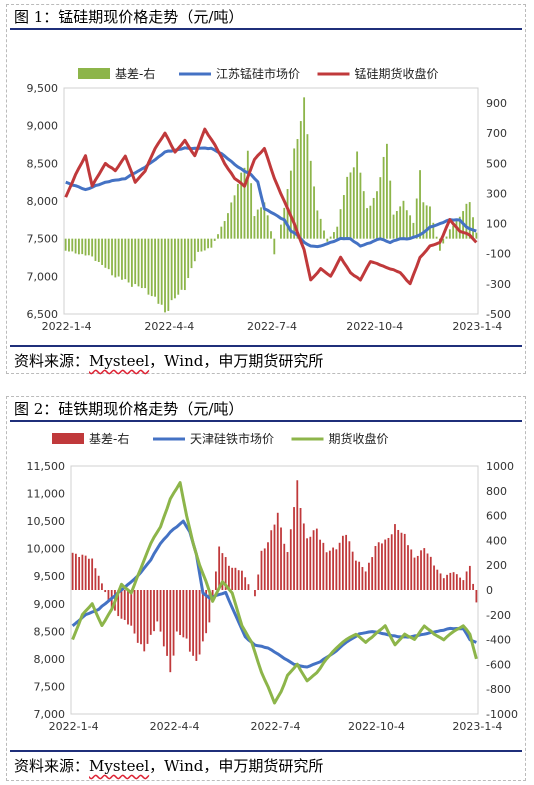 This screenshot has height=785, width=534. Describe the element at coordinates (496, 133) in the screenshot. I see `right-axis-tick-label: 700` at that location.